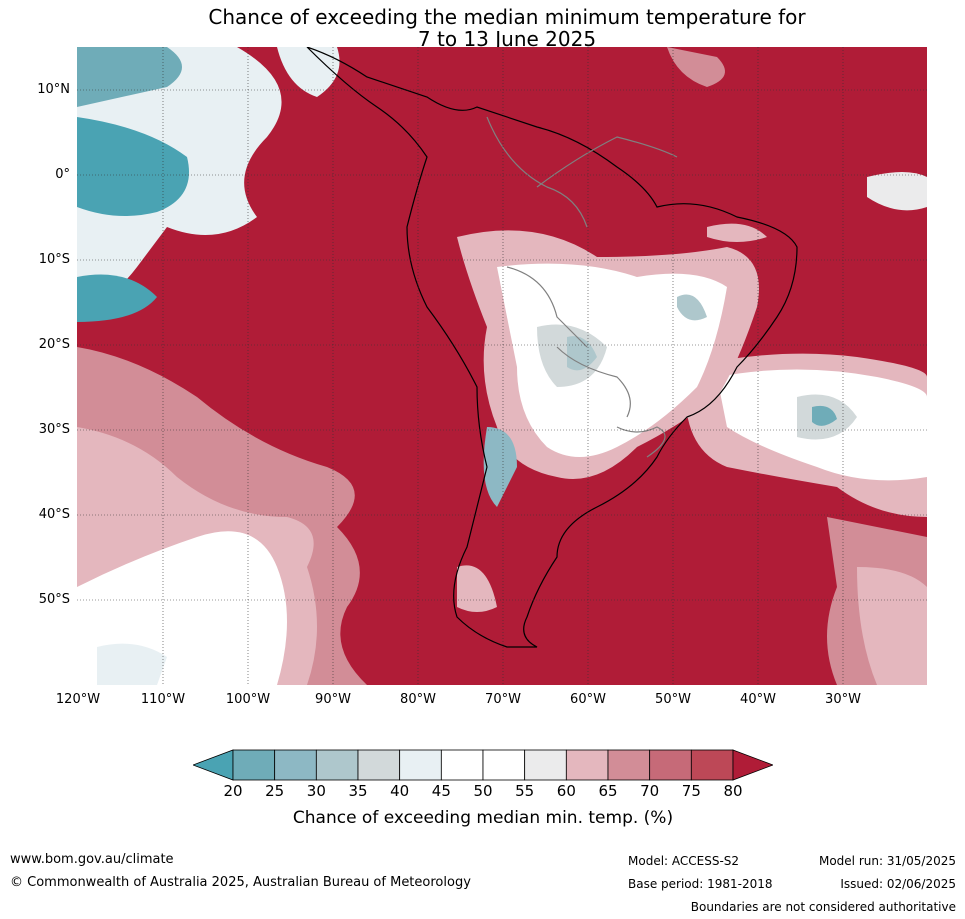  Describe the element at coordinates (588, 699) in the screenshot. I see `lon-label-60w: 60°W` at that location.